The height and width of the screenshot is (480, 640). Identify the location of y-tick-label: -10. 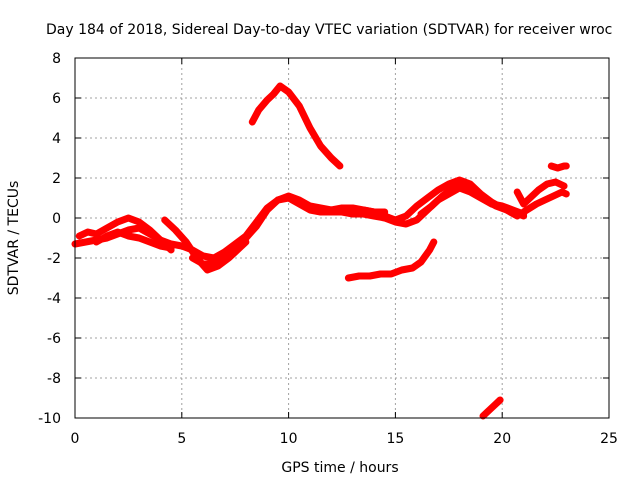
(49, 419).